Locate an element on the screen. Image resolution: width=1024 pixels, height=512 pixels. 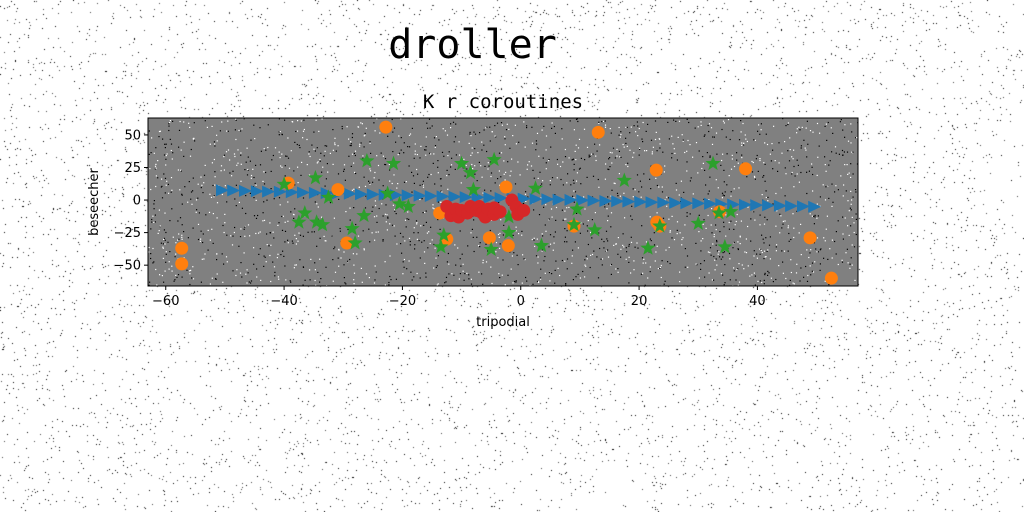
x-tick-label: −60 is located at coordinates (165, 301).